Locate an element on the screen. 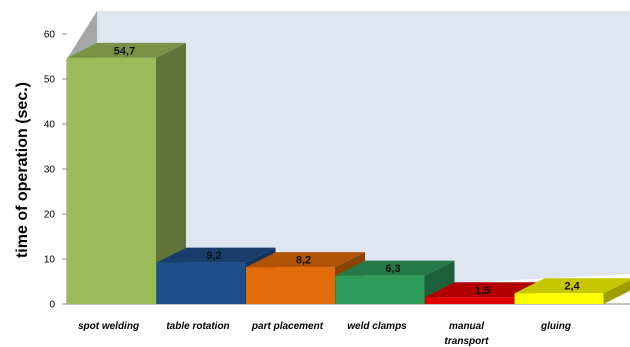 The image size is (630, 347). data-label: 8,2 is located at coordinates (303, 261).